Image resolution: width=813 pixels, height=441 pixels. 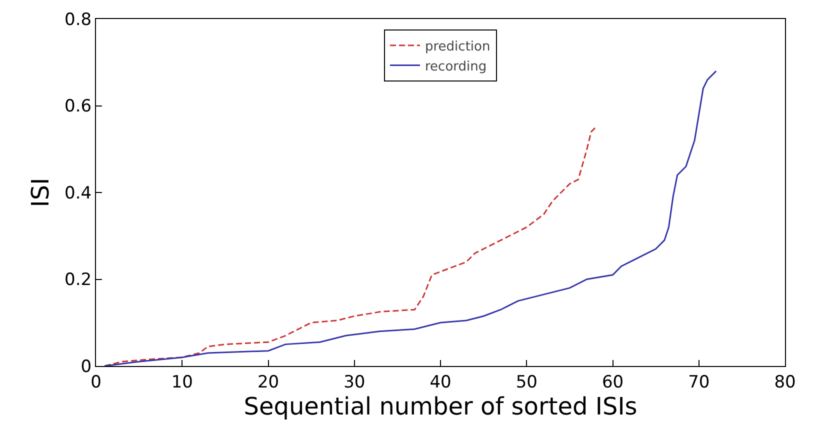 What do you see at coordinates (441, 406) in the screenshot?
I see `x-axis-title: Sequential number of sorted ISIs` at bounding box center [441, 406].